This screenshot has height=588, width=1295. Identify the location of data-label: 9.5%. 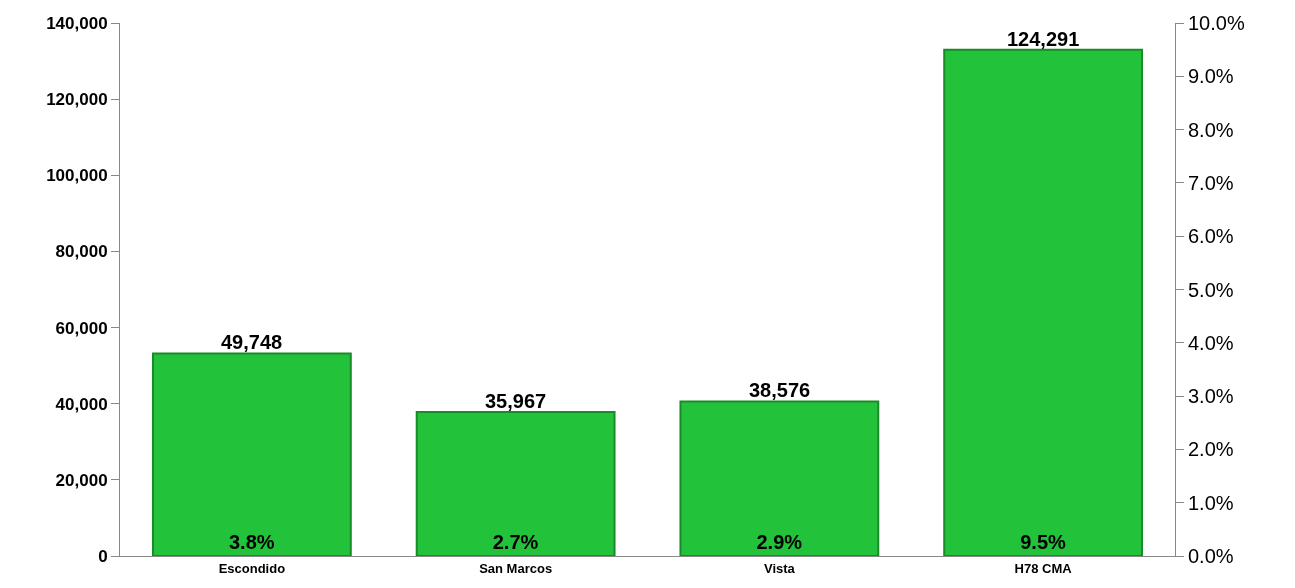
(1043, 542).